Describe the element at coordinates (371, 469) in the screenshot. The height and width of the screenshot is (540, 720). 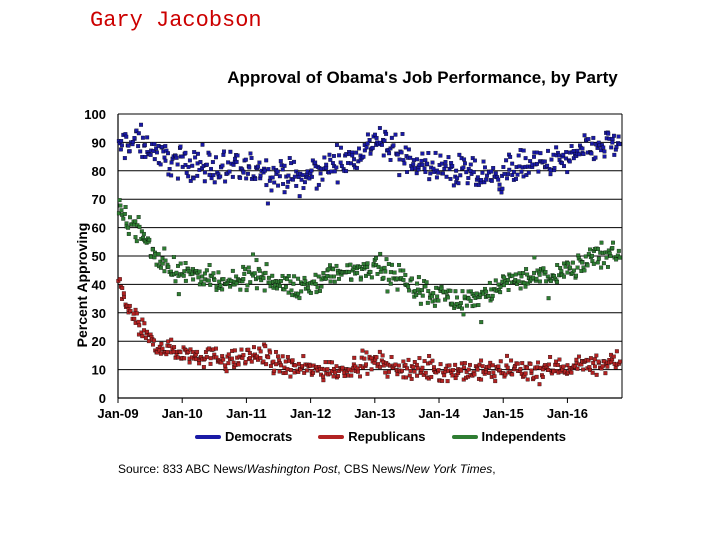
I see `source-middle: , CBS News/` at that location.